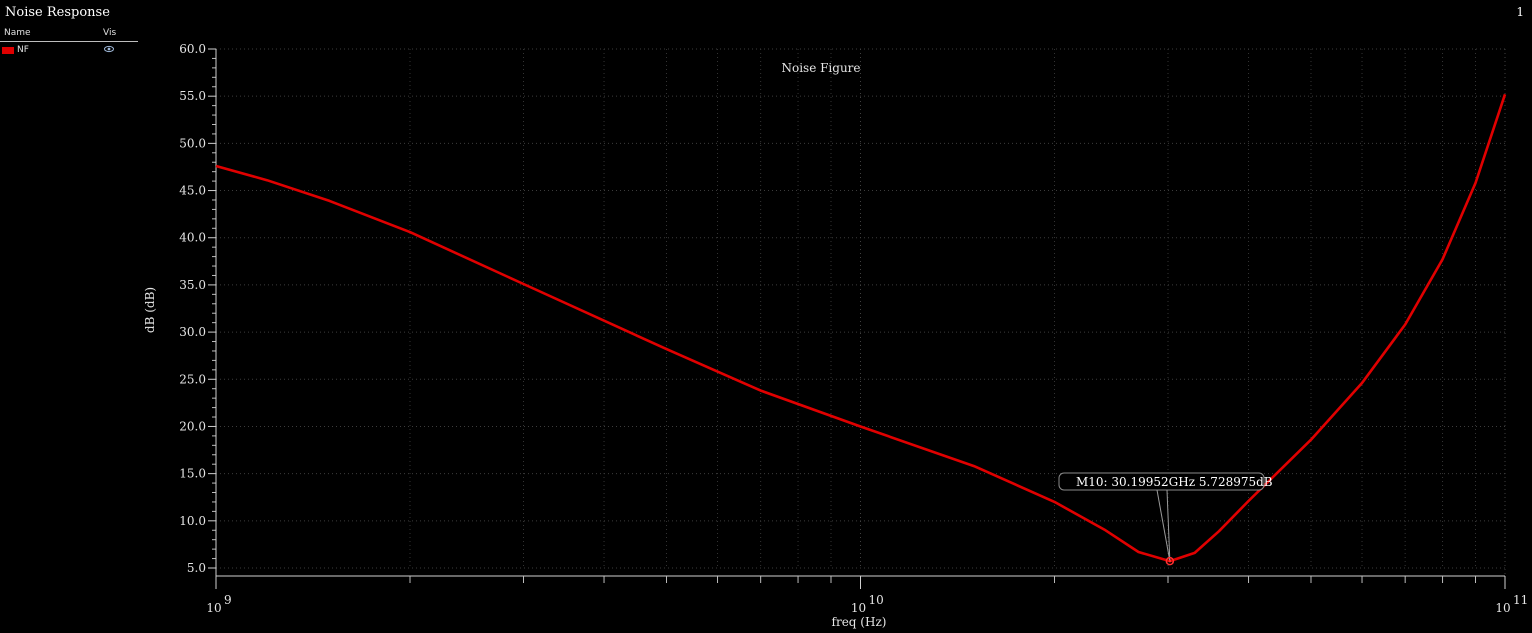 Image resolution: width=1532 pixels, height=633 pixels. I want to click on y-tick-label: 45.0, so click(192, 191).